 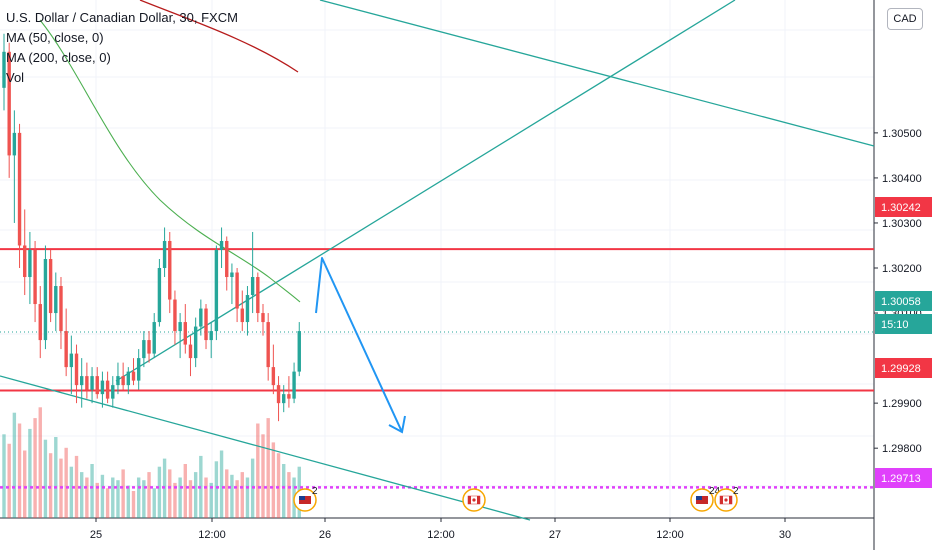 What do you see at coordinates (359, 345) in the screenshot?
I see `projection-arrow` at bounding box center [359, 345].